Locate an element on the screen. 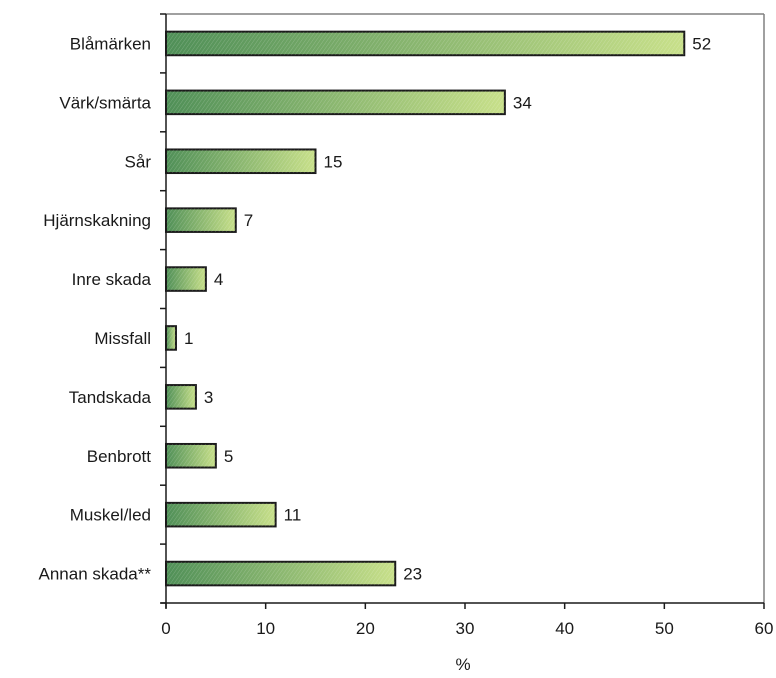  value-label: 34 is located at coordinates (522, 102).